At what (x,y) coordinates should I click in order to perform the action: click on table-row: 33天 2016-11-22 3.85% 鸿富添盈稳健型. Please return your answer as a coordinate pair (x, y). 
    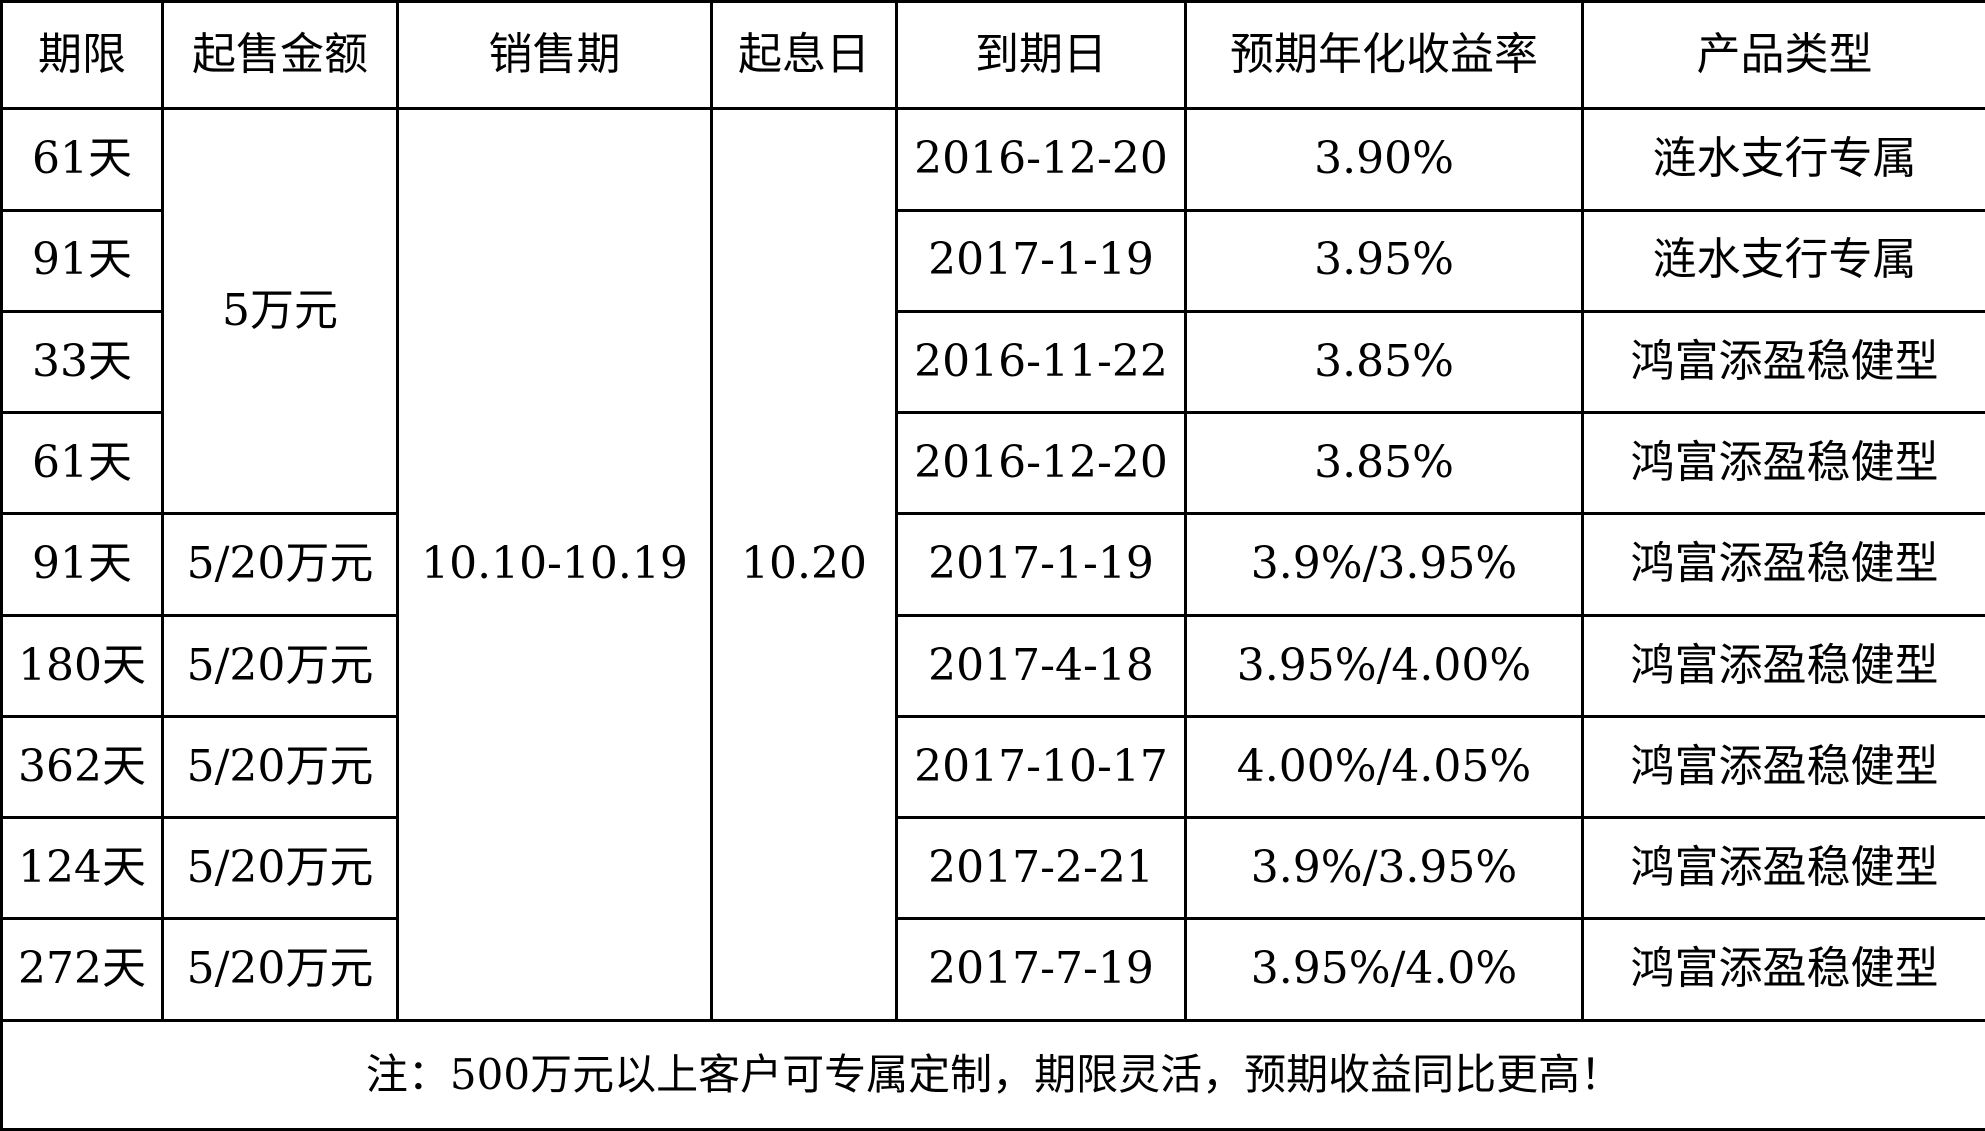
    Looking at the image, I should click on (992, 362).